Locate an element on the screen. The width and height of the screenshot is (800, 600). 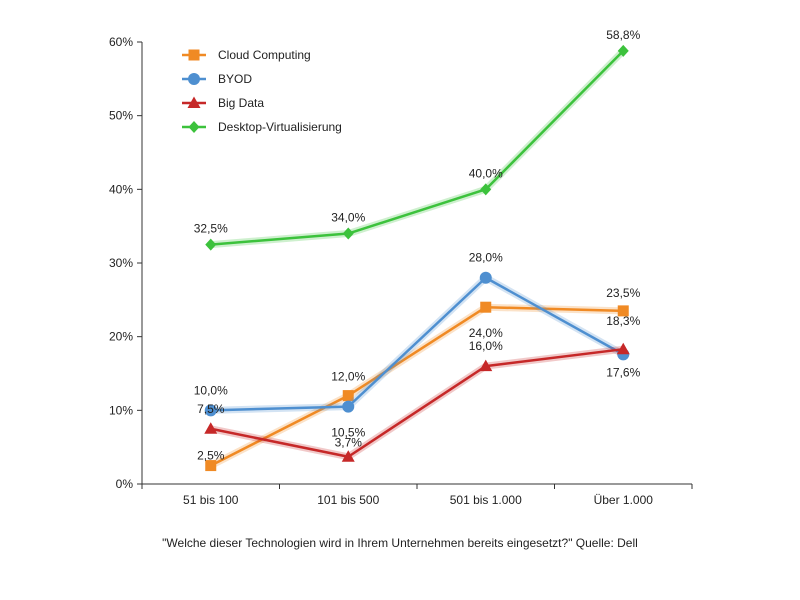
y-tick-label: 60% is located at coordinates (121, 42).